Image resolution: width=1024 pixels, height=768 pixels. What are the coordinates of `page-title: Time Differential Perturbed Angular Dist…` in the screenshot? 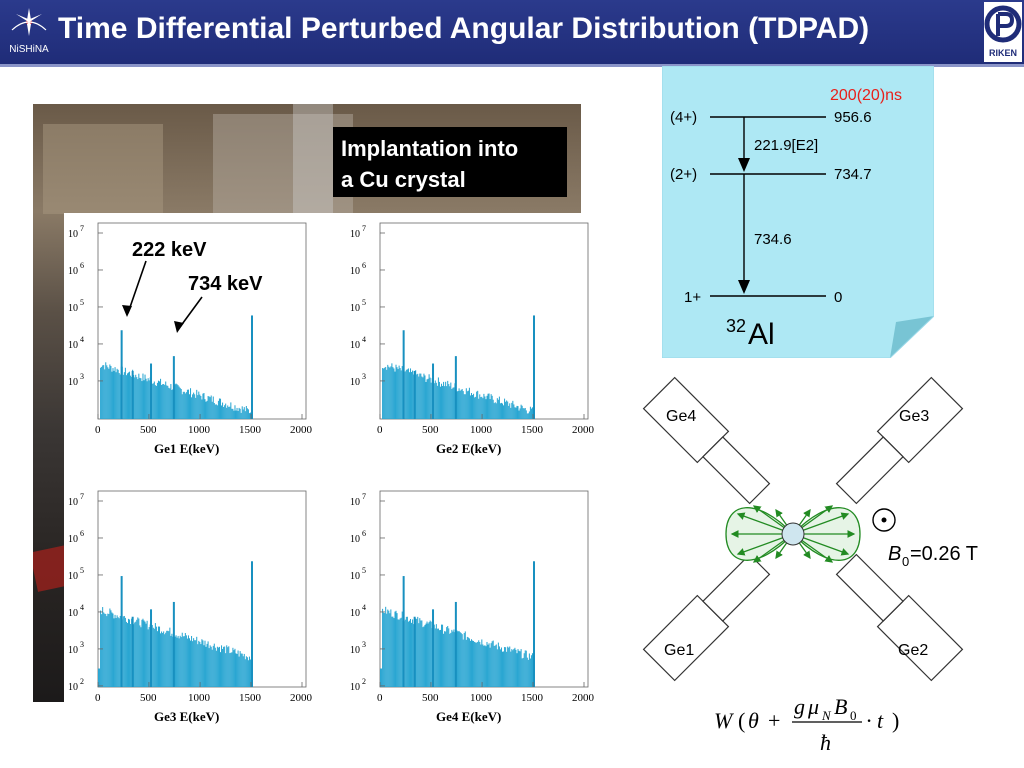 It's located at (464, 28).